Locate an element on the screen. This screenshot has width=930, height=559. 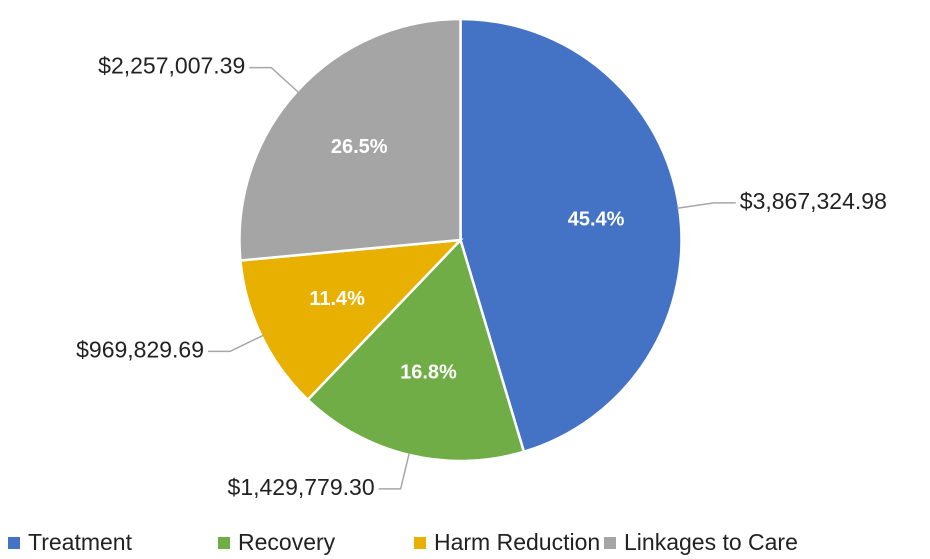
value-label: $2,257,007.39 is located at coordinates (171, 66).